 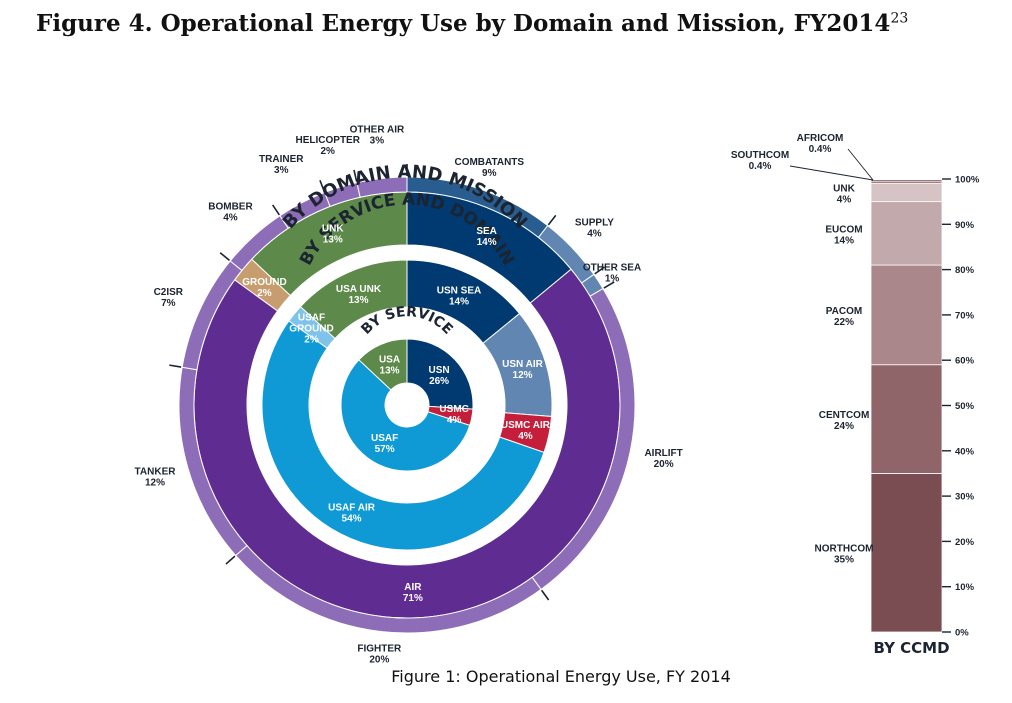 What do you see at coordinates (965, 451) in the screenshot?
I see `ccmd-y-tick-label: 40%` at bounding box center [965, 451].